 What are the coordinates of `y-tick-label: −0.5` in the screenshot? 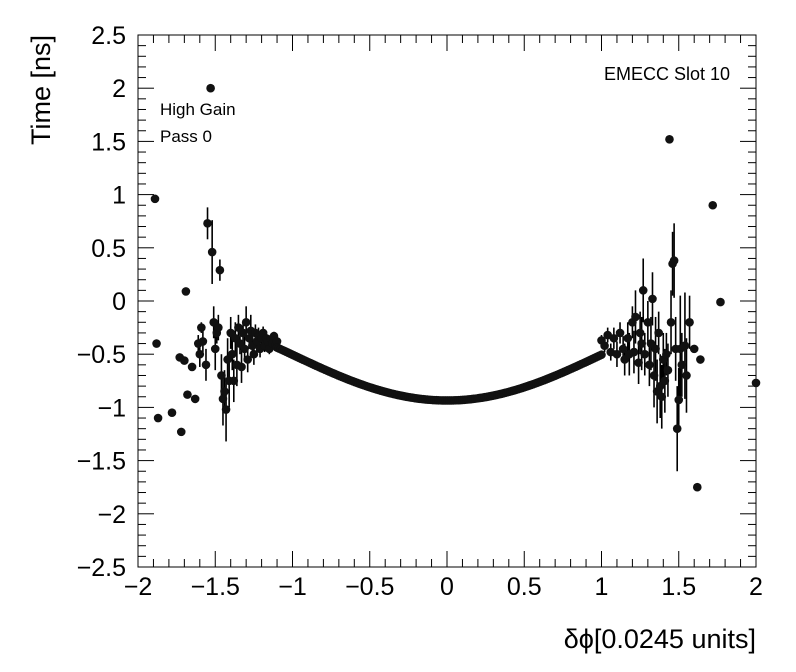 It's located at (101, 355).